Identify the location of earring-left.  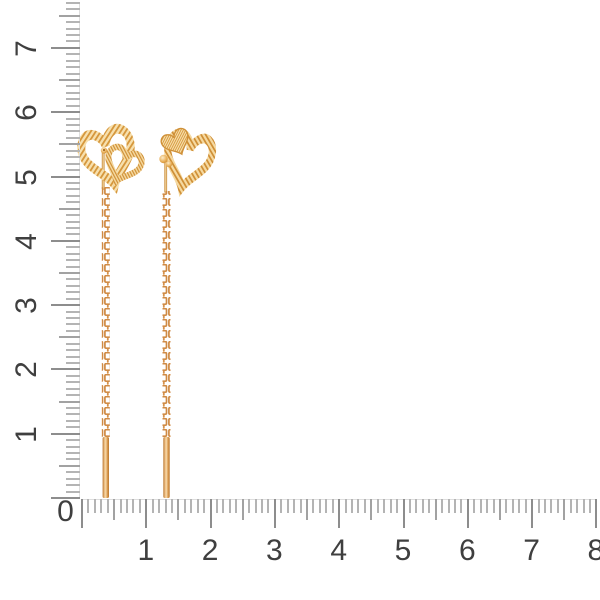
(111, 312).